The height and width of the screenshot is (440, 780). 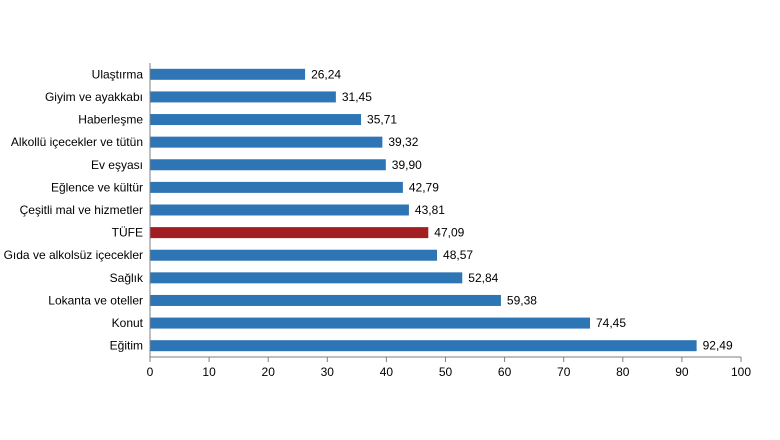 I want to click on data-label: 26,24, so click(x=326, y=74).